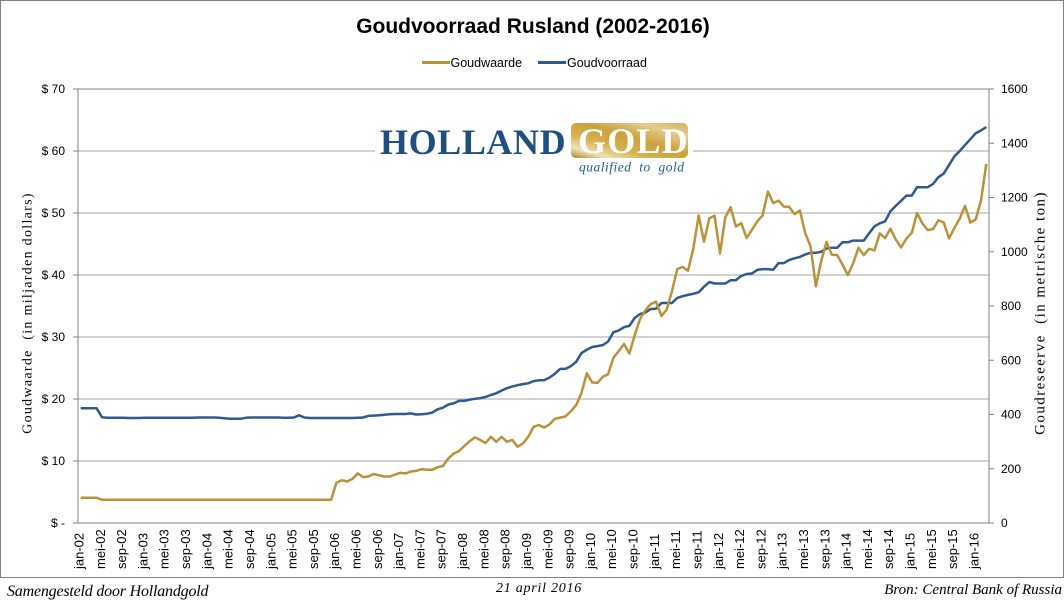  Describe the element at coordinates (1011, 306) in the screenshot. I see `svg-text: 800` at that location.